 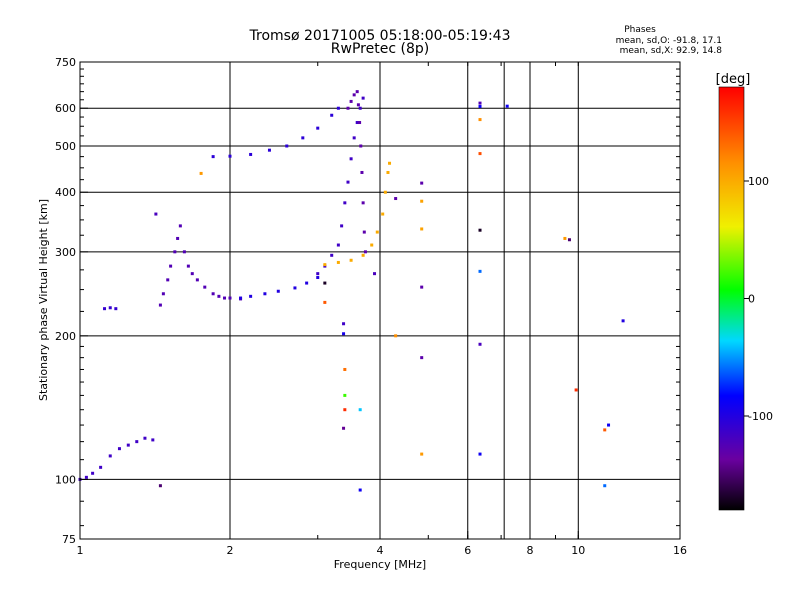 What do you see at coordinates (65, 336) in the screenshot?
I see `y-tick-label: 200` at bounding box center [65, 336].